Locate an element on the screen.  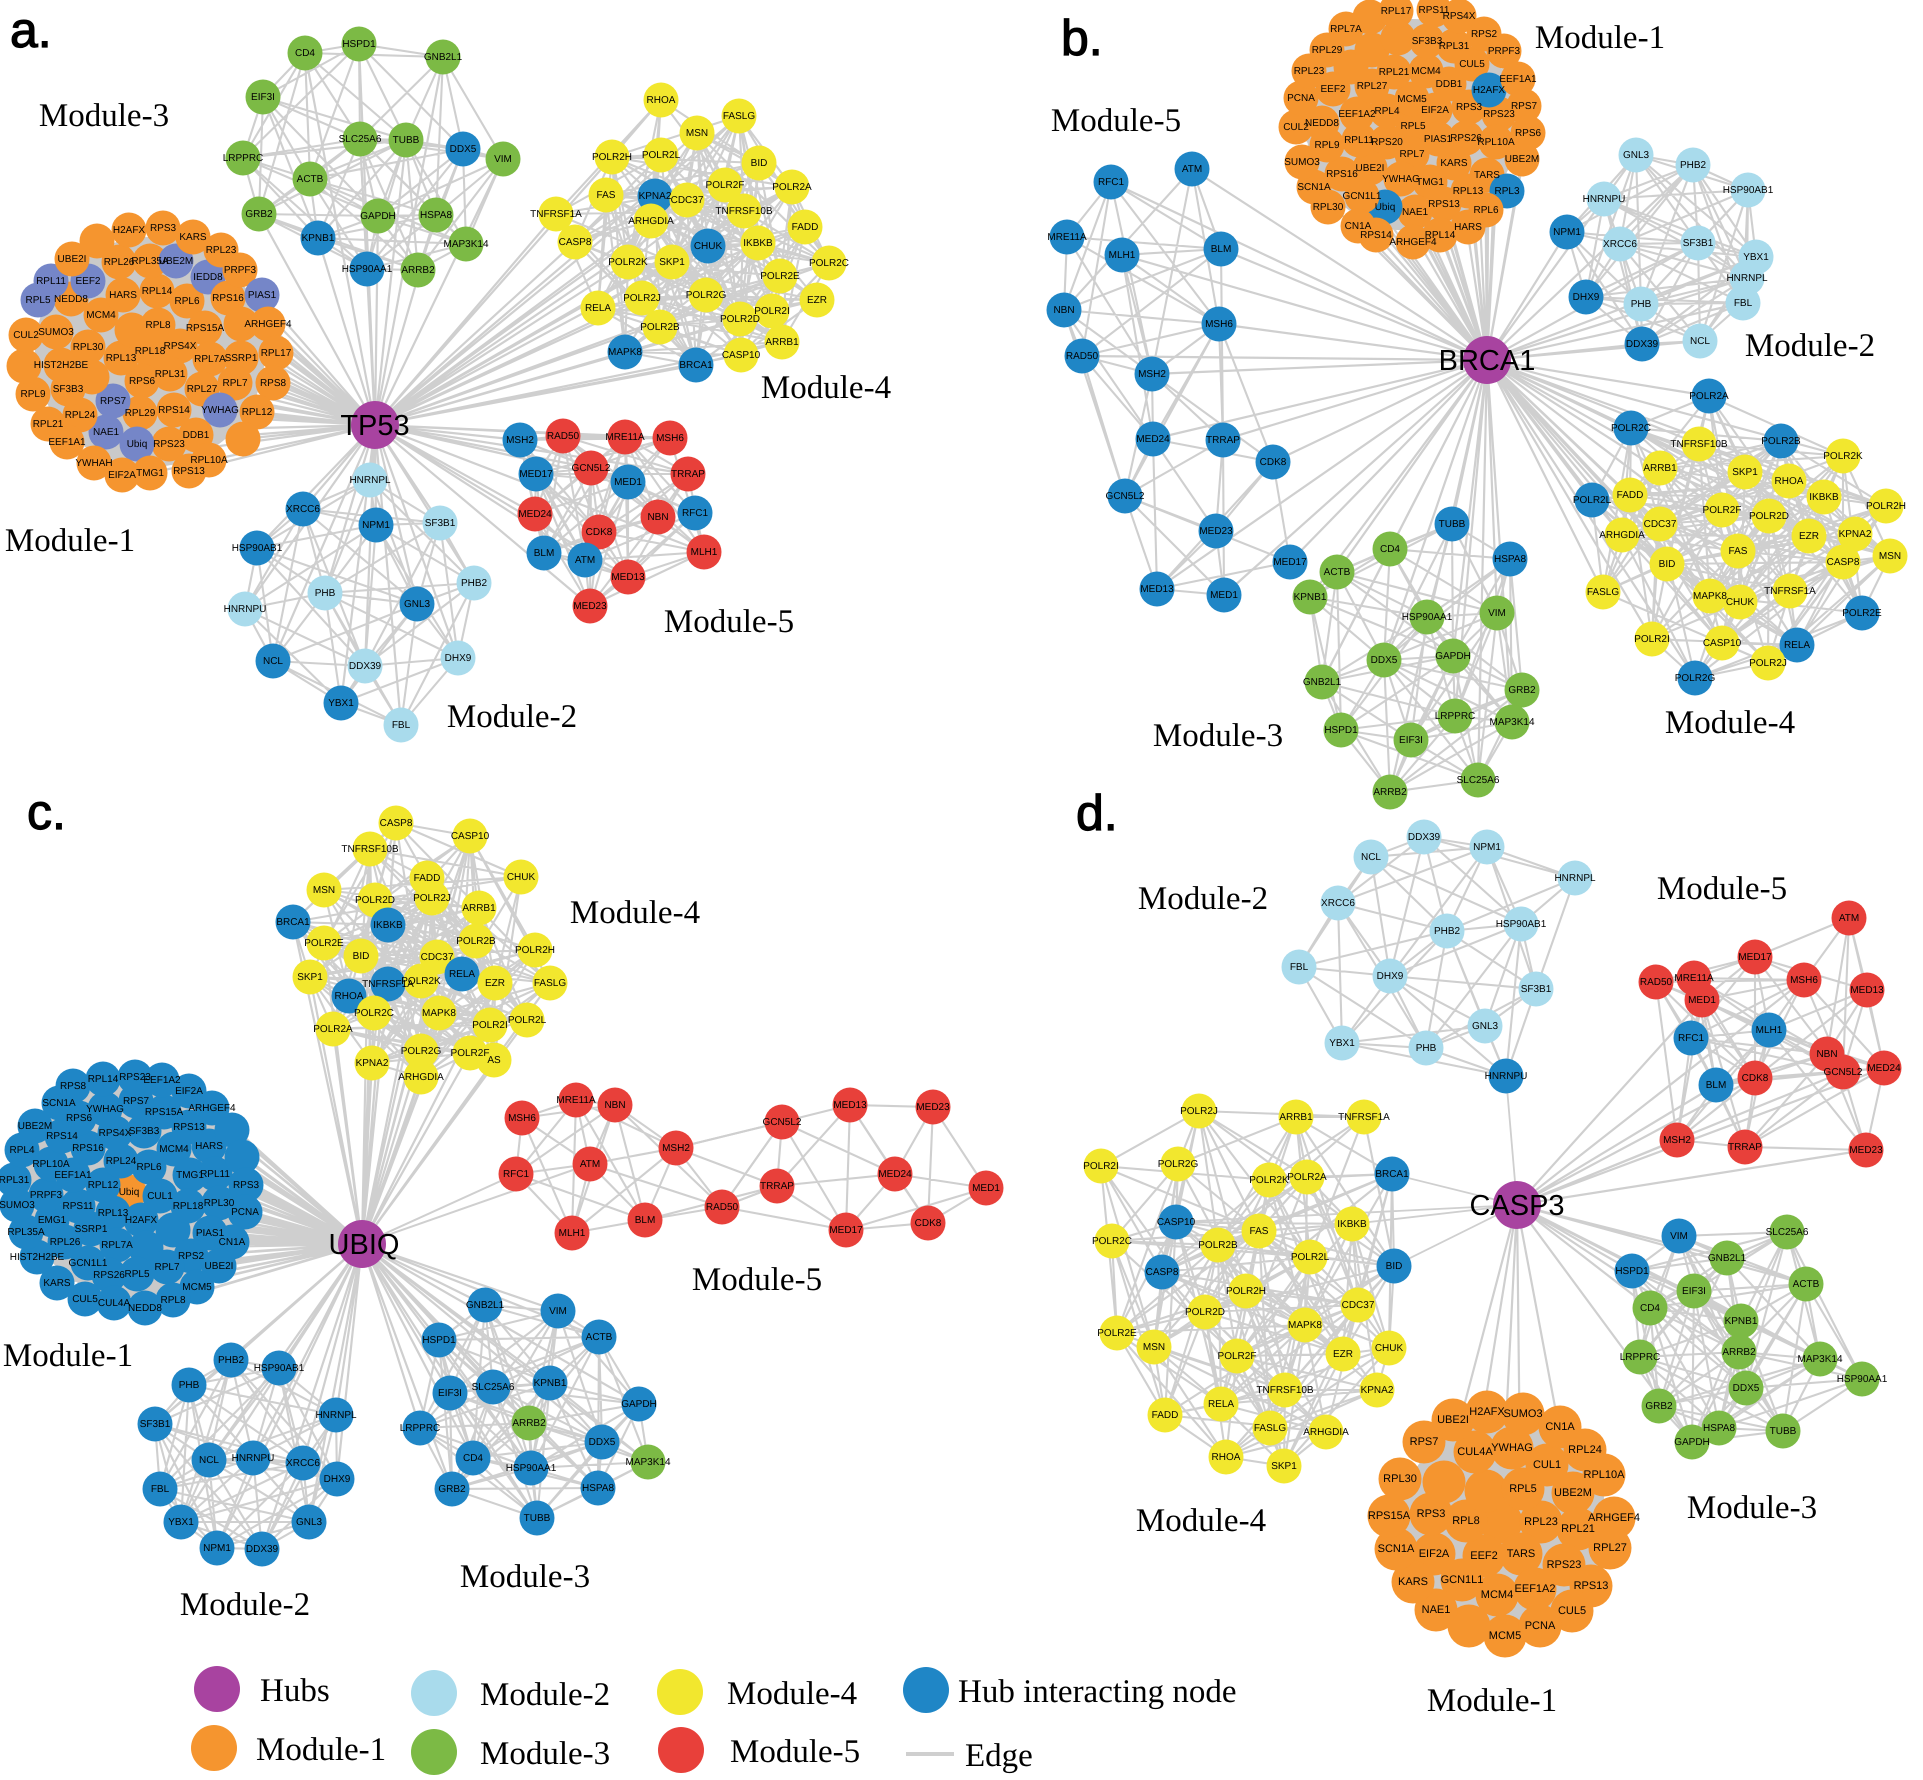
svg-text: Module-4 is located at coordinates (635, 913).